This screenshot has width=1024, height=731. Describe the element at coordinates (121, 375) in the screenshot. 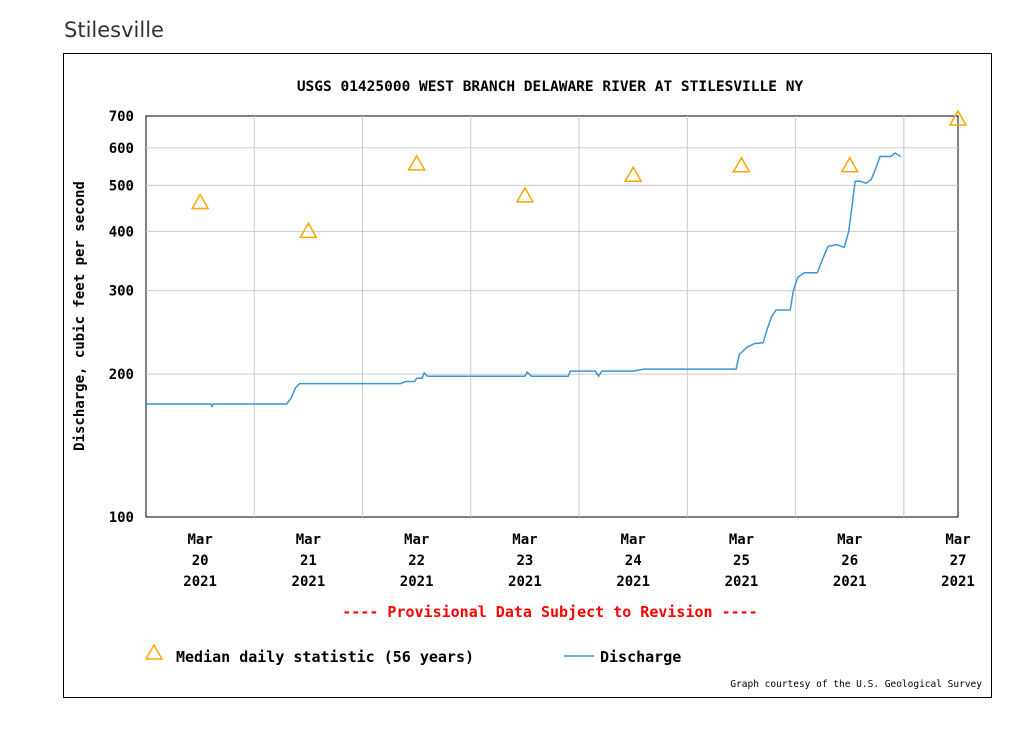

I see `y-tick-label: 200` at that location.